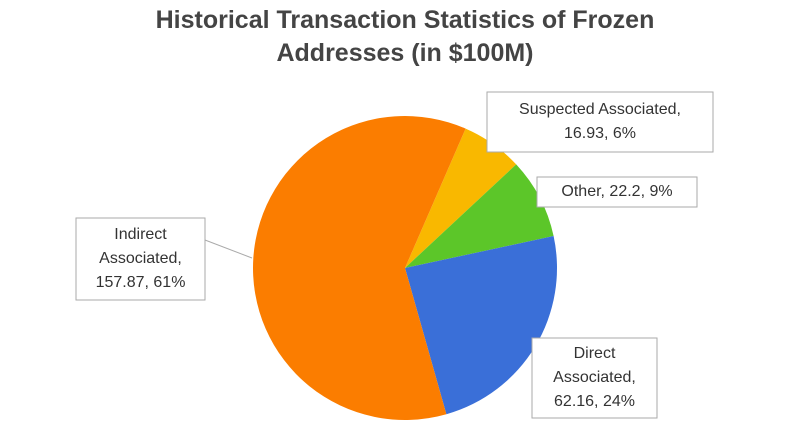  Describe the element at coordinates (600, 133) in the screenshot. I see `data-label: 16.93, 6%` at that location.